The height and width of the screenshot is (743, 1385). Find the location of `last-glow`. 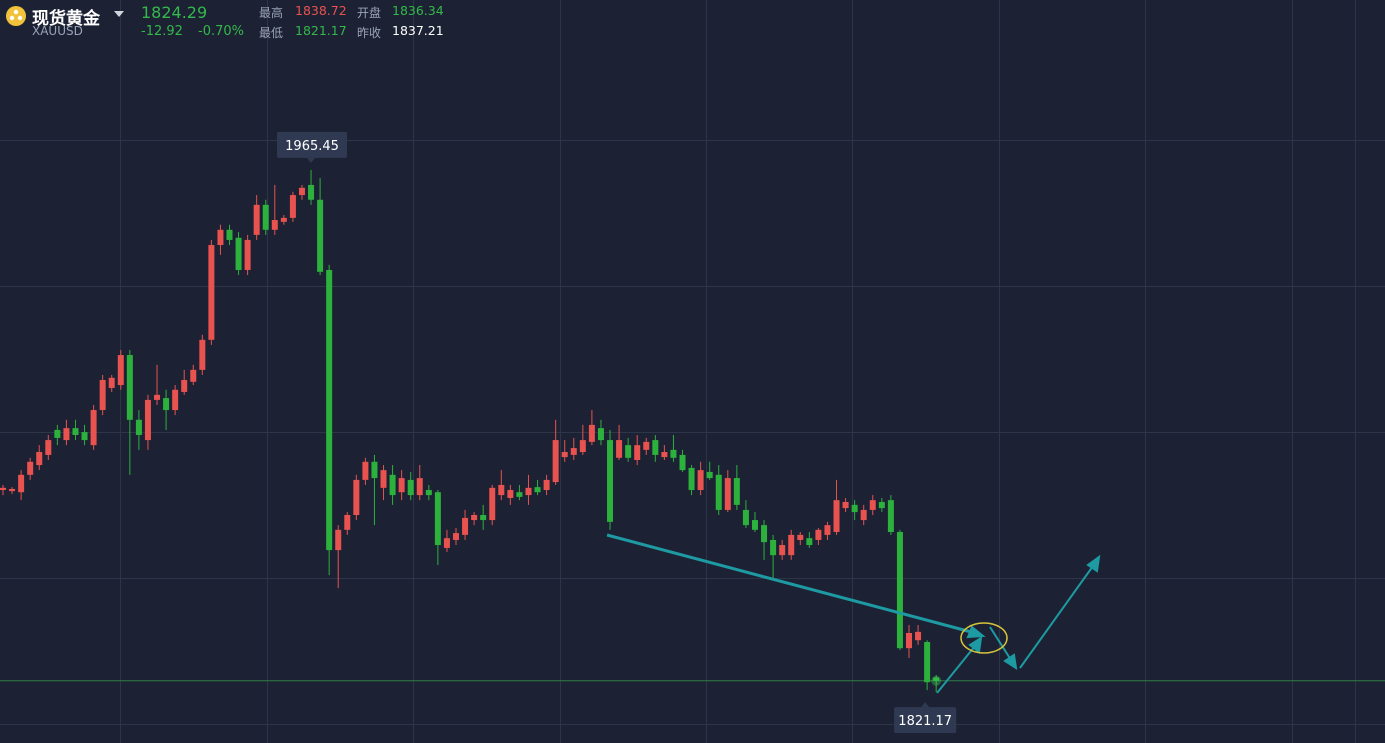

last-glow is located at coordinates (936, 680).